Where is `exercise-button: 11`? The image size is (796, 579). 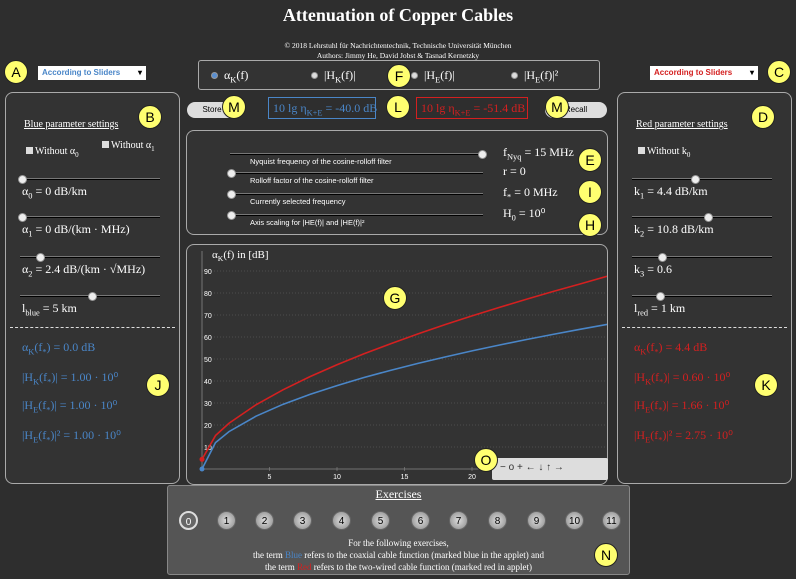
exercise-button: 11 is located at coordinates (611, 520).